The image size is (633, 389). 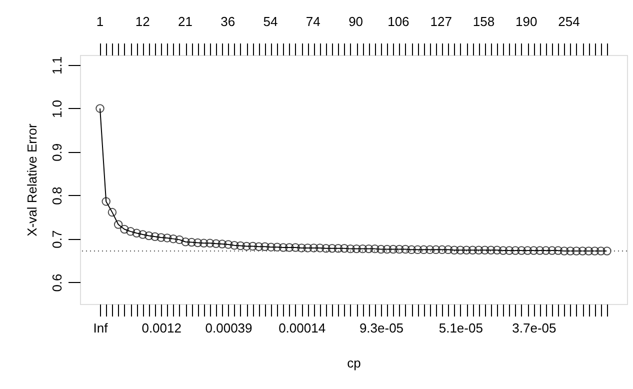 What do you see at coordinates (483, 21) in the screenshot?
I see `text: 158` at bounding box center [483, 21].